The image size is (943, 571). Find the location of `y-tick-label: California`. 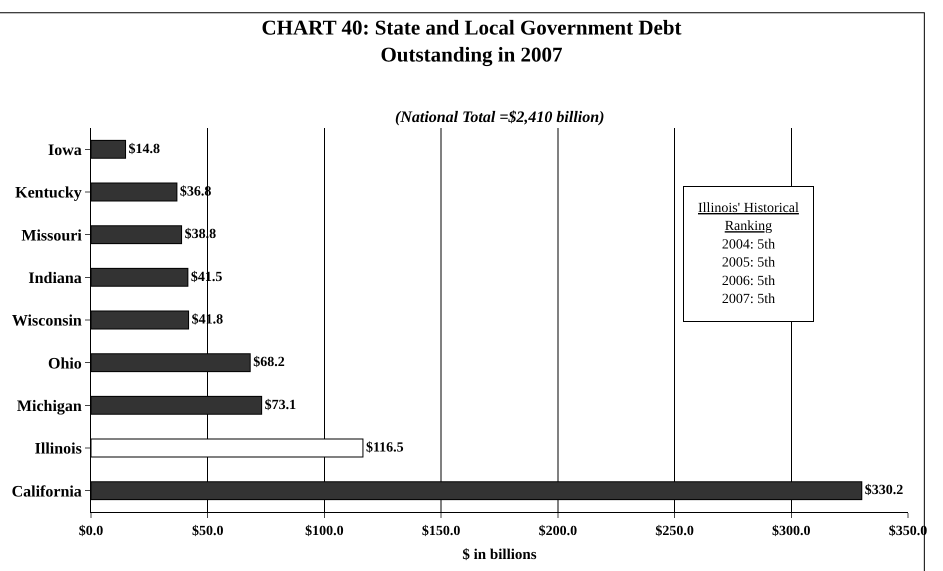

y-tick-label: California is located at coordinates (47, 491).